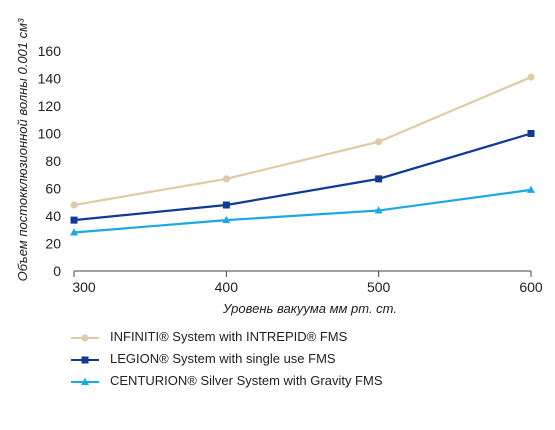 The height and width of the screenshot is (430, 555). I want to click on y-axis-label: Объем постокклюзионной волны 0.001 см³, so click(22, 149).